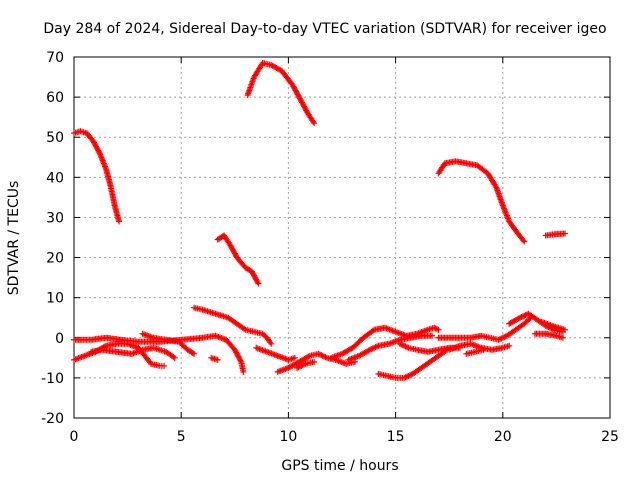 This screenshot has height=480, width=640. I want to click on y-tick-label: 30, so click(55, 218).